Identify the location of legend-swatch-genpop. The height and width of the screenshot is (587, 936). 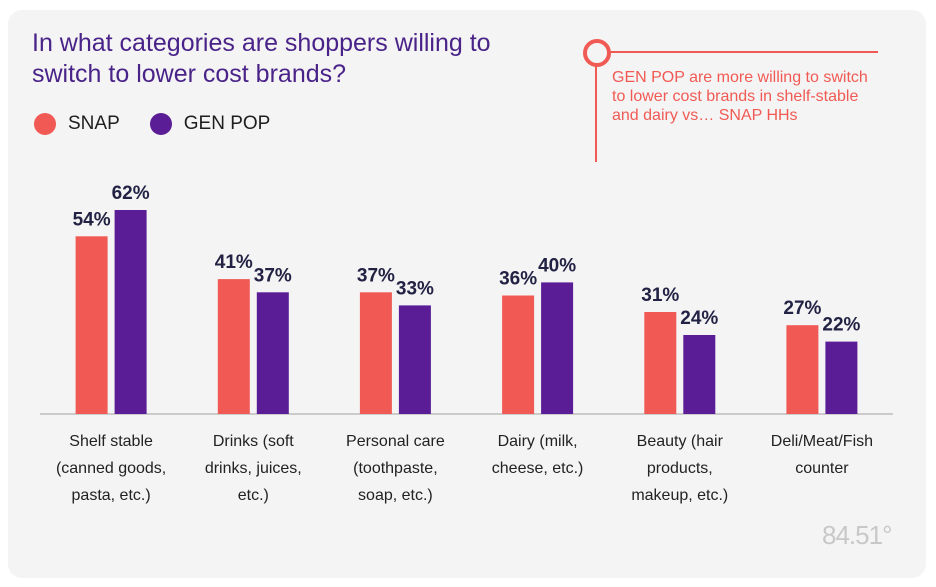
(160, 124).